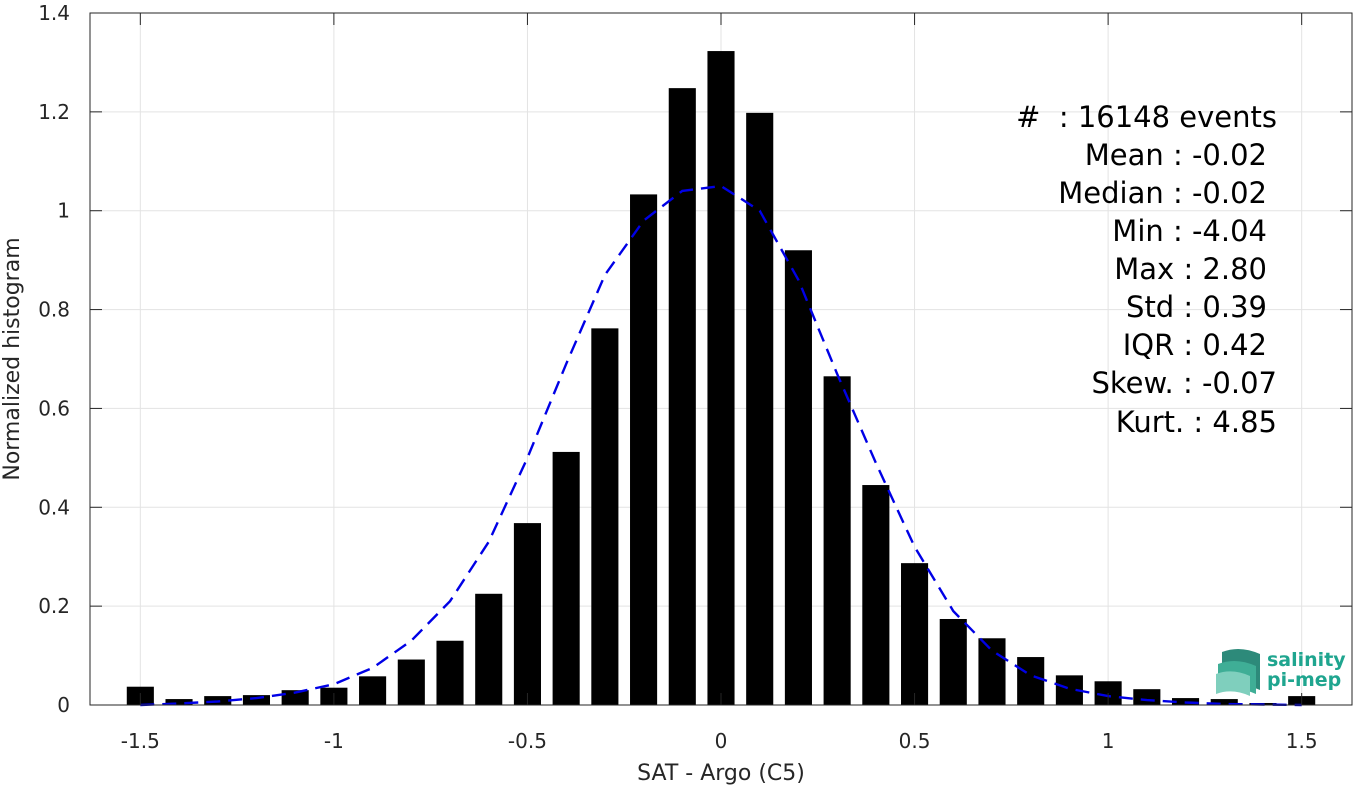 Image resolution: width=1367 pixels, height=787 pixels. I want to click on x-tick-label: -1.5, so click(140, 741).